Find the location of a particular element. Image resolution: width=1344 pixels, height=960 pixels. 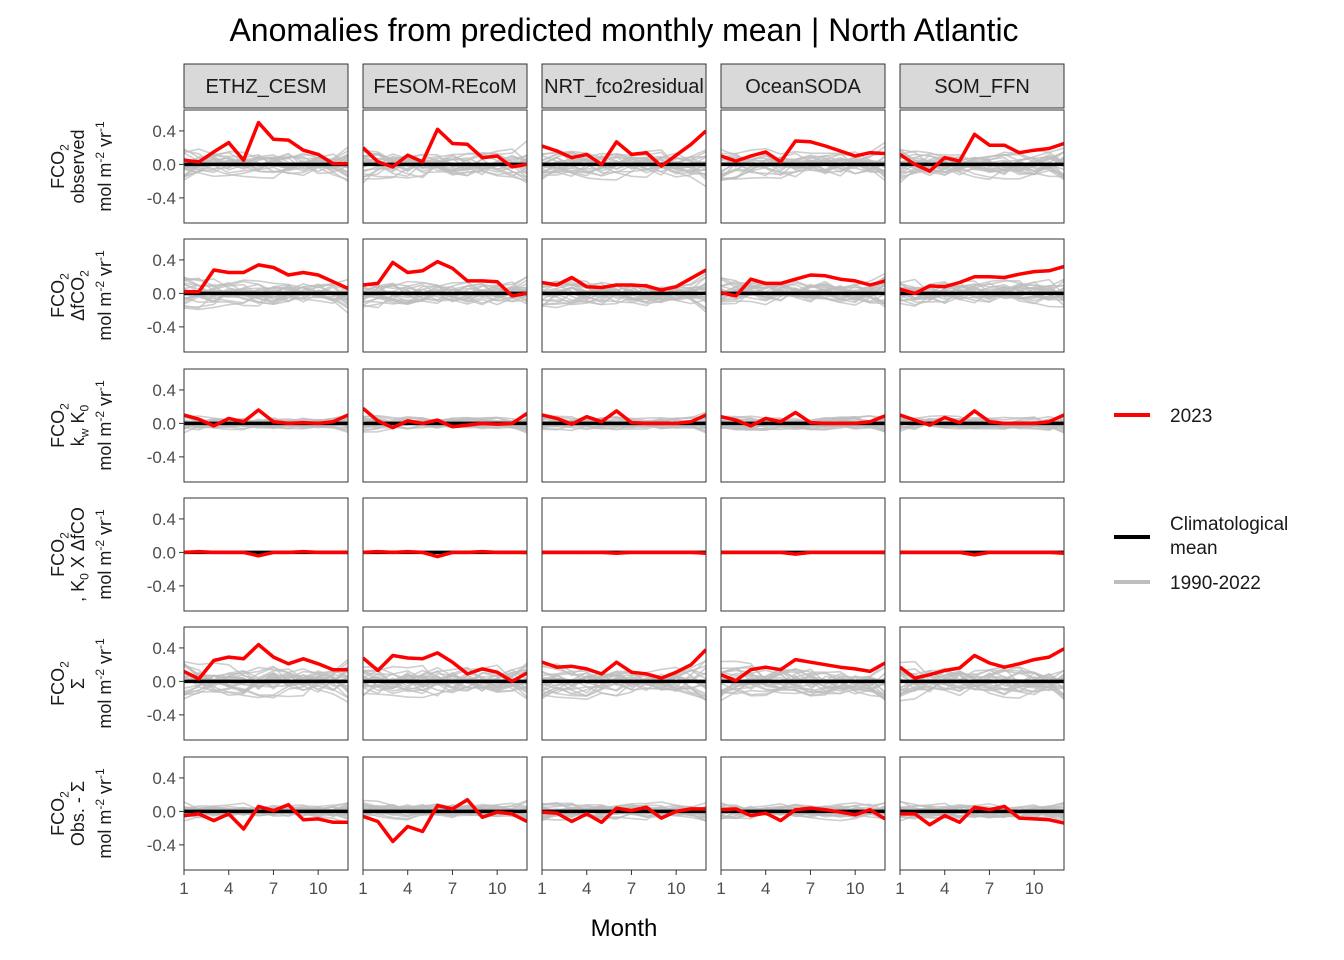

x-axis-title: Month is located at coordinates (624, 928).